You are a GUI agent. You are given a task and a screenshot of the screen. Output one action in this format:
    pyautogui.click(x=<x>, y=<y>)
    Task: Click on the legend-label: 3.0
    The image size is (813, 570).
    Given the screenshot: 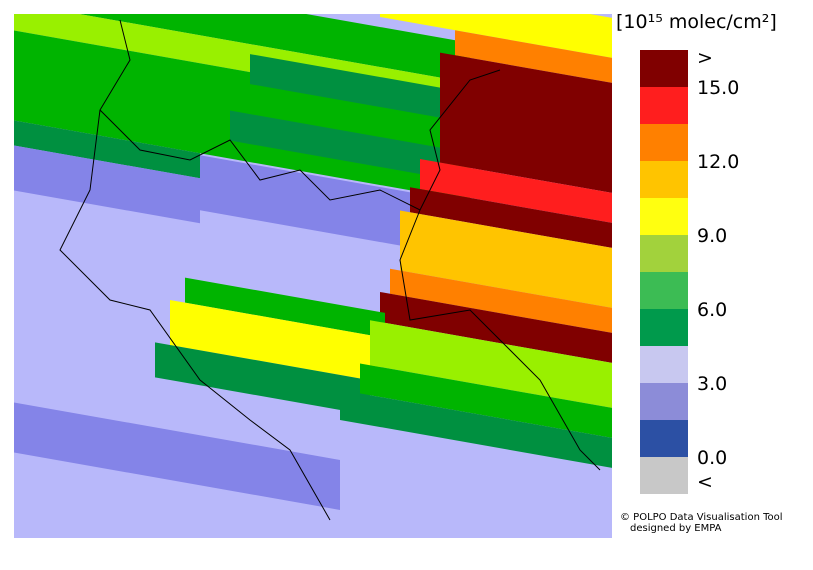 What is the action you would take?
    pyautogui.click(x=712, y=384)
    